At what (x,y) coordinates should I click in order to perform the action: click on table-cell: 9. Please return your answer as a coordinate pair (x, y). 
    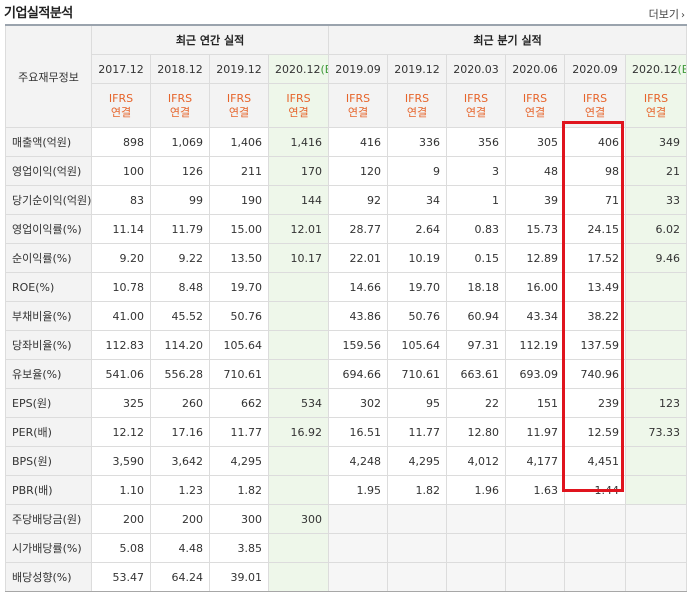
    Looking at the image, I should click on (417, 171).